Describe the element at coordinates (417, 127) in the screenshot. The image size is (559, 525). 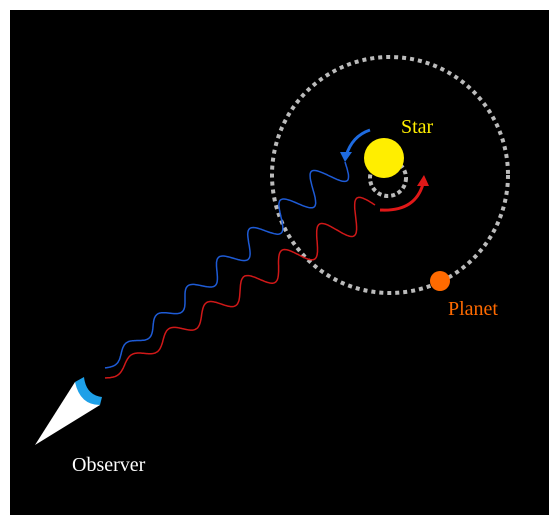
I see `star-label: Star` at that location.